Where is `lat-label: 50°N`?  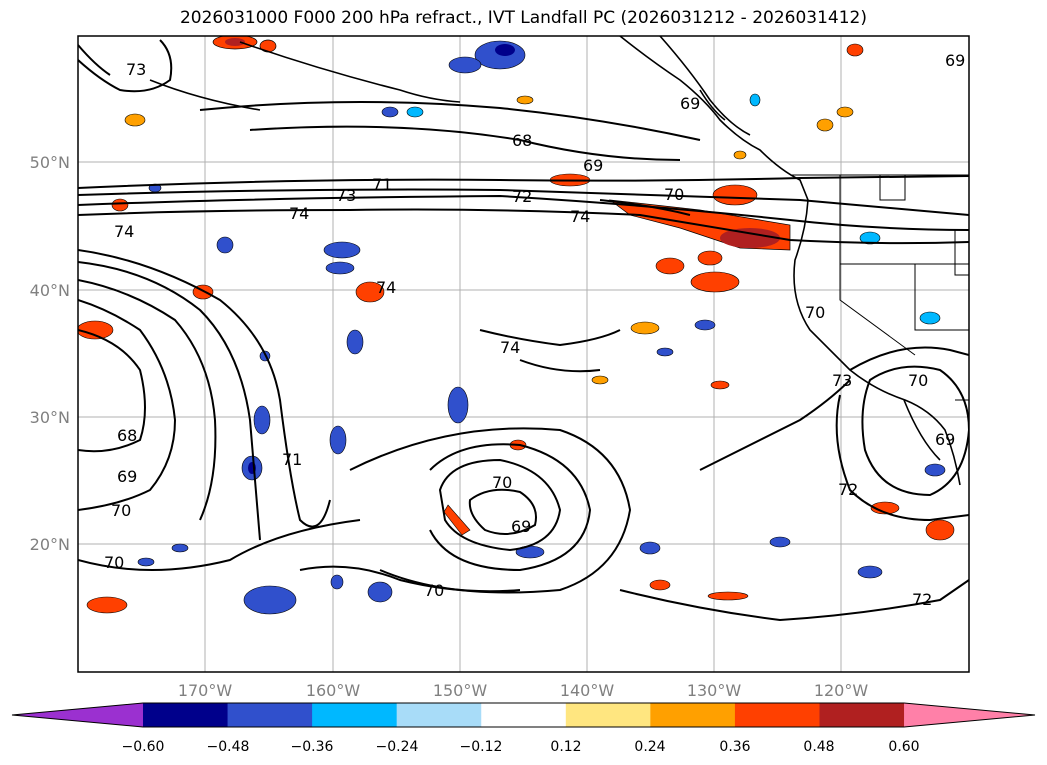 lat-label: 50°N is located at coordinates (50, 162).